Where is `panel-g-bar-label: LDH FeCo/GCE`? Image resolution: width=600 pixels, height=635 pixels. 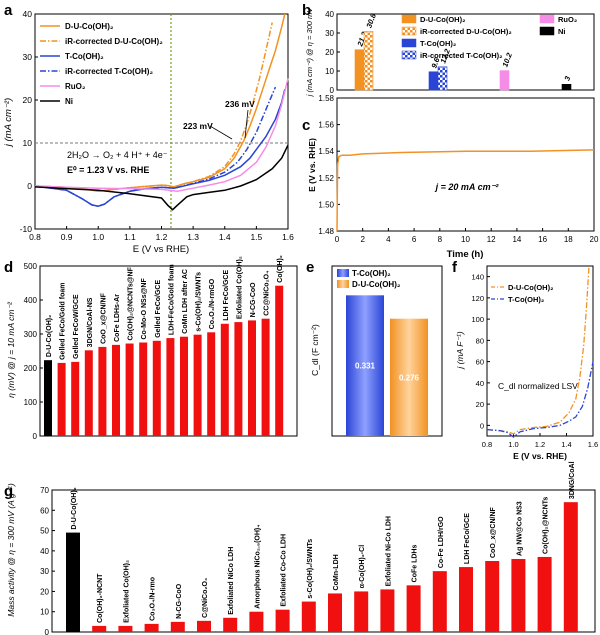 panel-g-bar-label: LDH FeCo/GCE is located at coordinates (467, 538).